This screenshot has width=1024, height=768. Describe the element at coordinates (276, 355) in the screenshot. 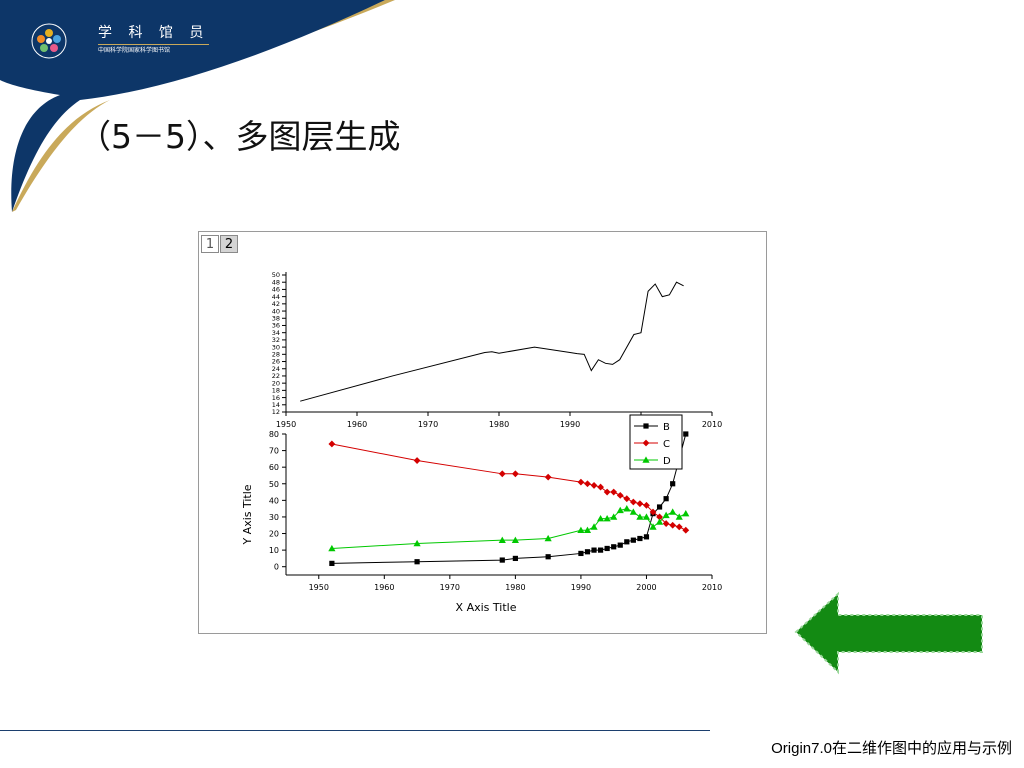

I see `layer1-y-tick-label: 28` at that location.